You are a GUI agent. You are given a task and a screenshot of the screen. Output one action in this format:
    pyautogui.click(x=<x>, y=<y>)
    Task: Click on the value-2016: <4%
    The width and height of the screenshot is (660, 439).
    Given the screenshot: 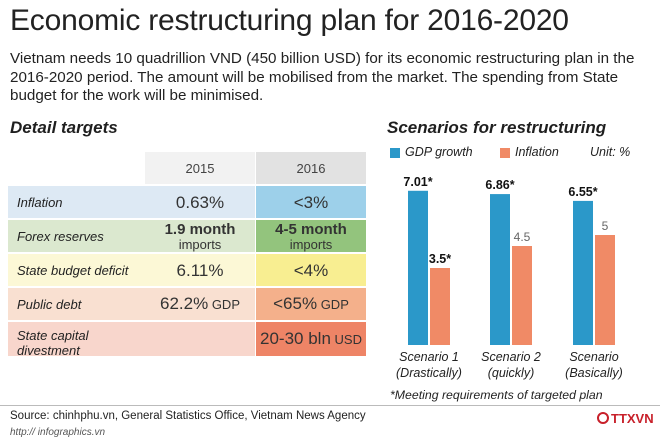 What is the action you would take?
    pyautogui.click(x=311, y=270)
    